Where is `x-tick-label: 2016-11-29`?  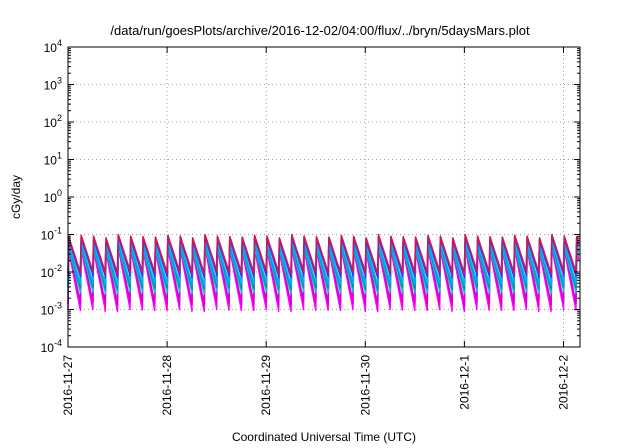
x-tick-label: 2016-11-29 is located at coordinates (266, 385).